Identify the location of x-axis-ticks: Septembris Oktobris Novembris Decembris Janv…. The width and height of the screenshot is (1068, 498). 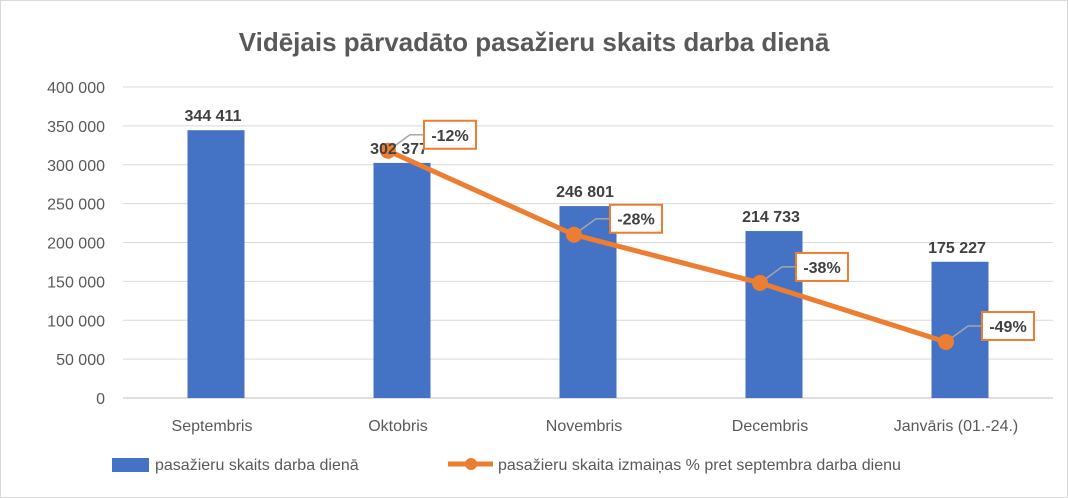
(595, 426).